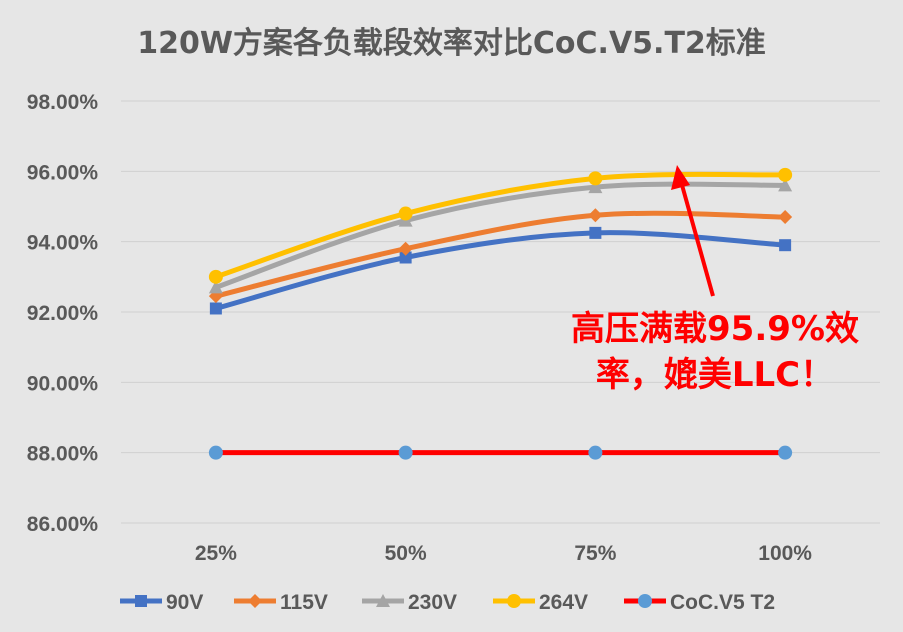  Describe the element at coordinates (63, 524) in the screenshot. I see `y-tick-label: 86.00%` at that location.